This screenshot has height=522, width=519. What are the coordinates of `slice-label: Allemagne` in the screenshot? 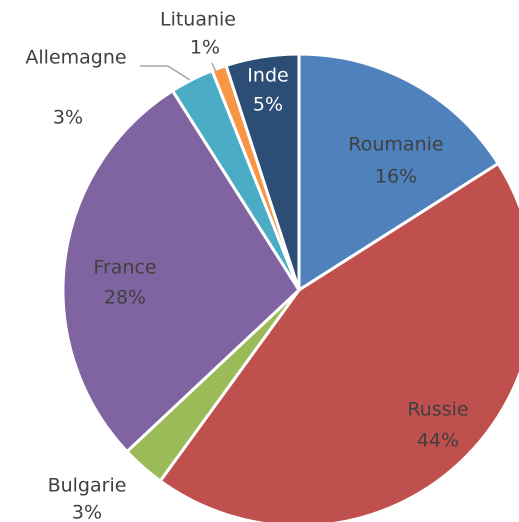 It's located at (75, 58).